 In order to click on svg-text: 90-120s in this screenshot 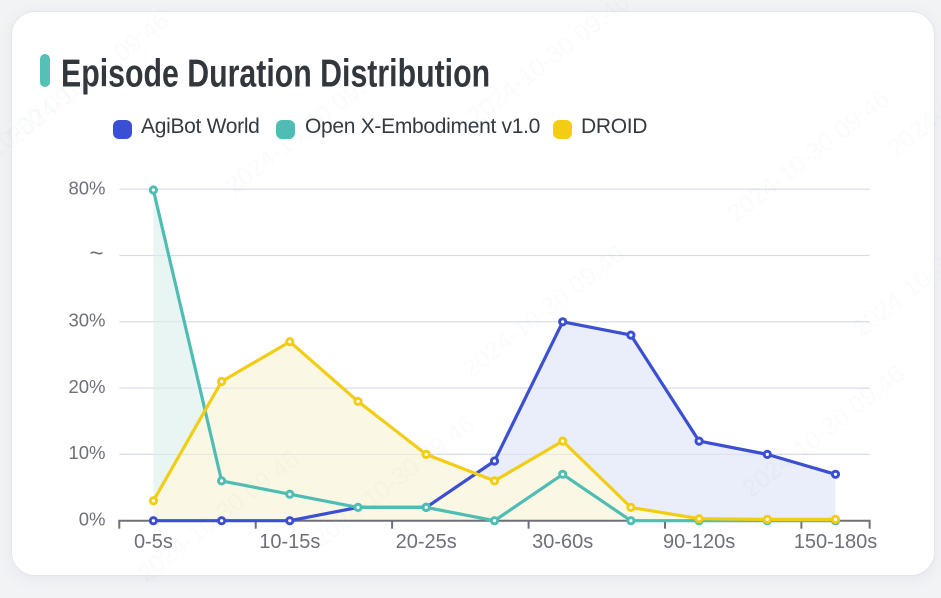, I will do `click(699, 542)`.